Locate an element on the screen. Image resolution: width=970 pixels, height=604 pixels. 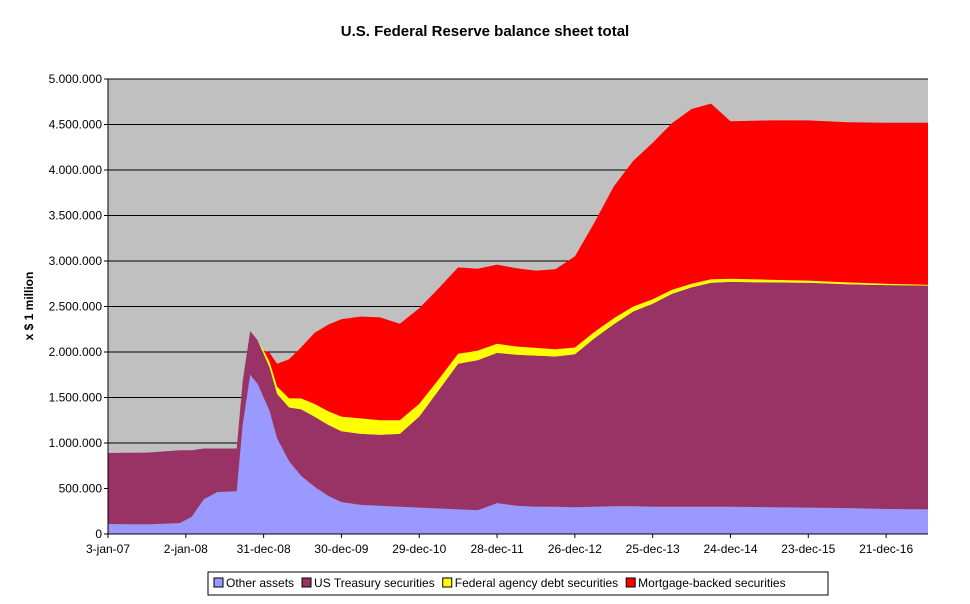
x-tick-label: 24-dec-14 is located at coordinates (730, 549).